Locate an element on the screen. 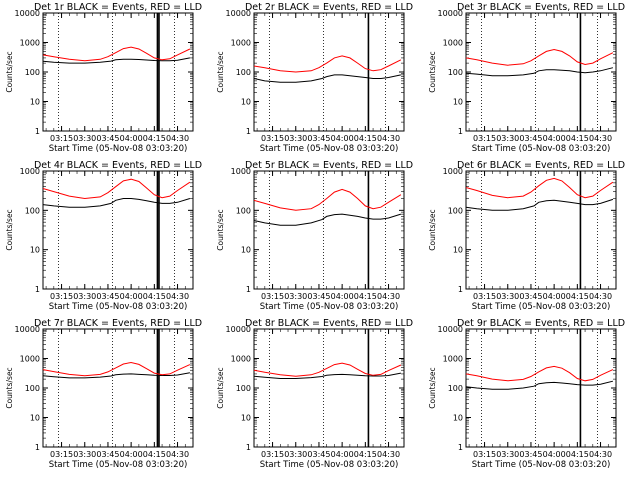 The image size is (640, 480). chart-title: Det 8r BLACK = Events, RED = LLD is located at coordinates (329, 323).